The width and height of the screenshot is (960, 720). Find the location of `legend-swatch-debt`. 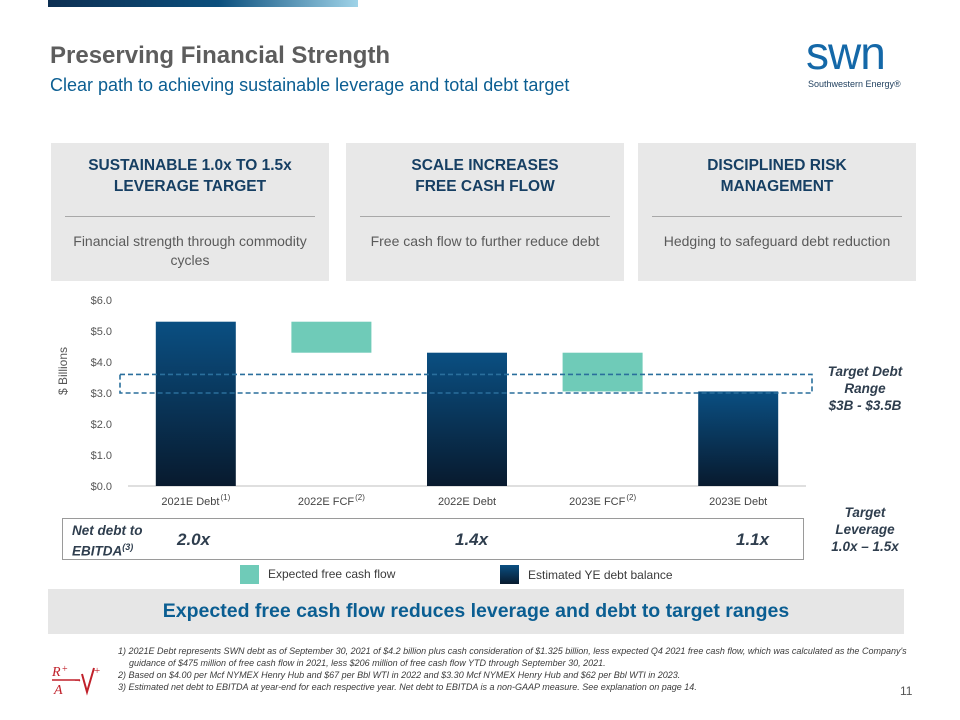

legend-swatch-debt is located at coordinates (509, 574).